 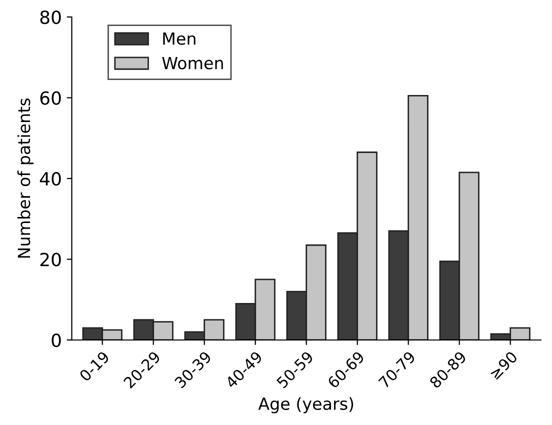 I want to click on y-tick-label: 60, so click(x=50, y=98).